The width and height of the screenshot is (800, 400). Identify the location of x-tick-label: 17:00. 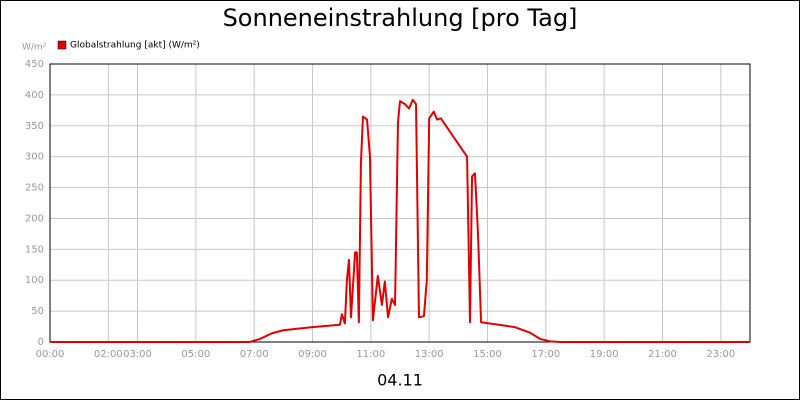
(545, 354).